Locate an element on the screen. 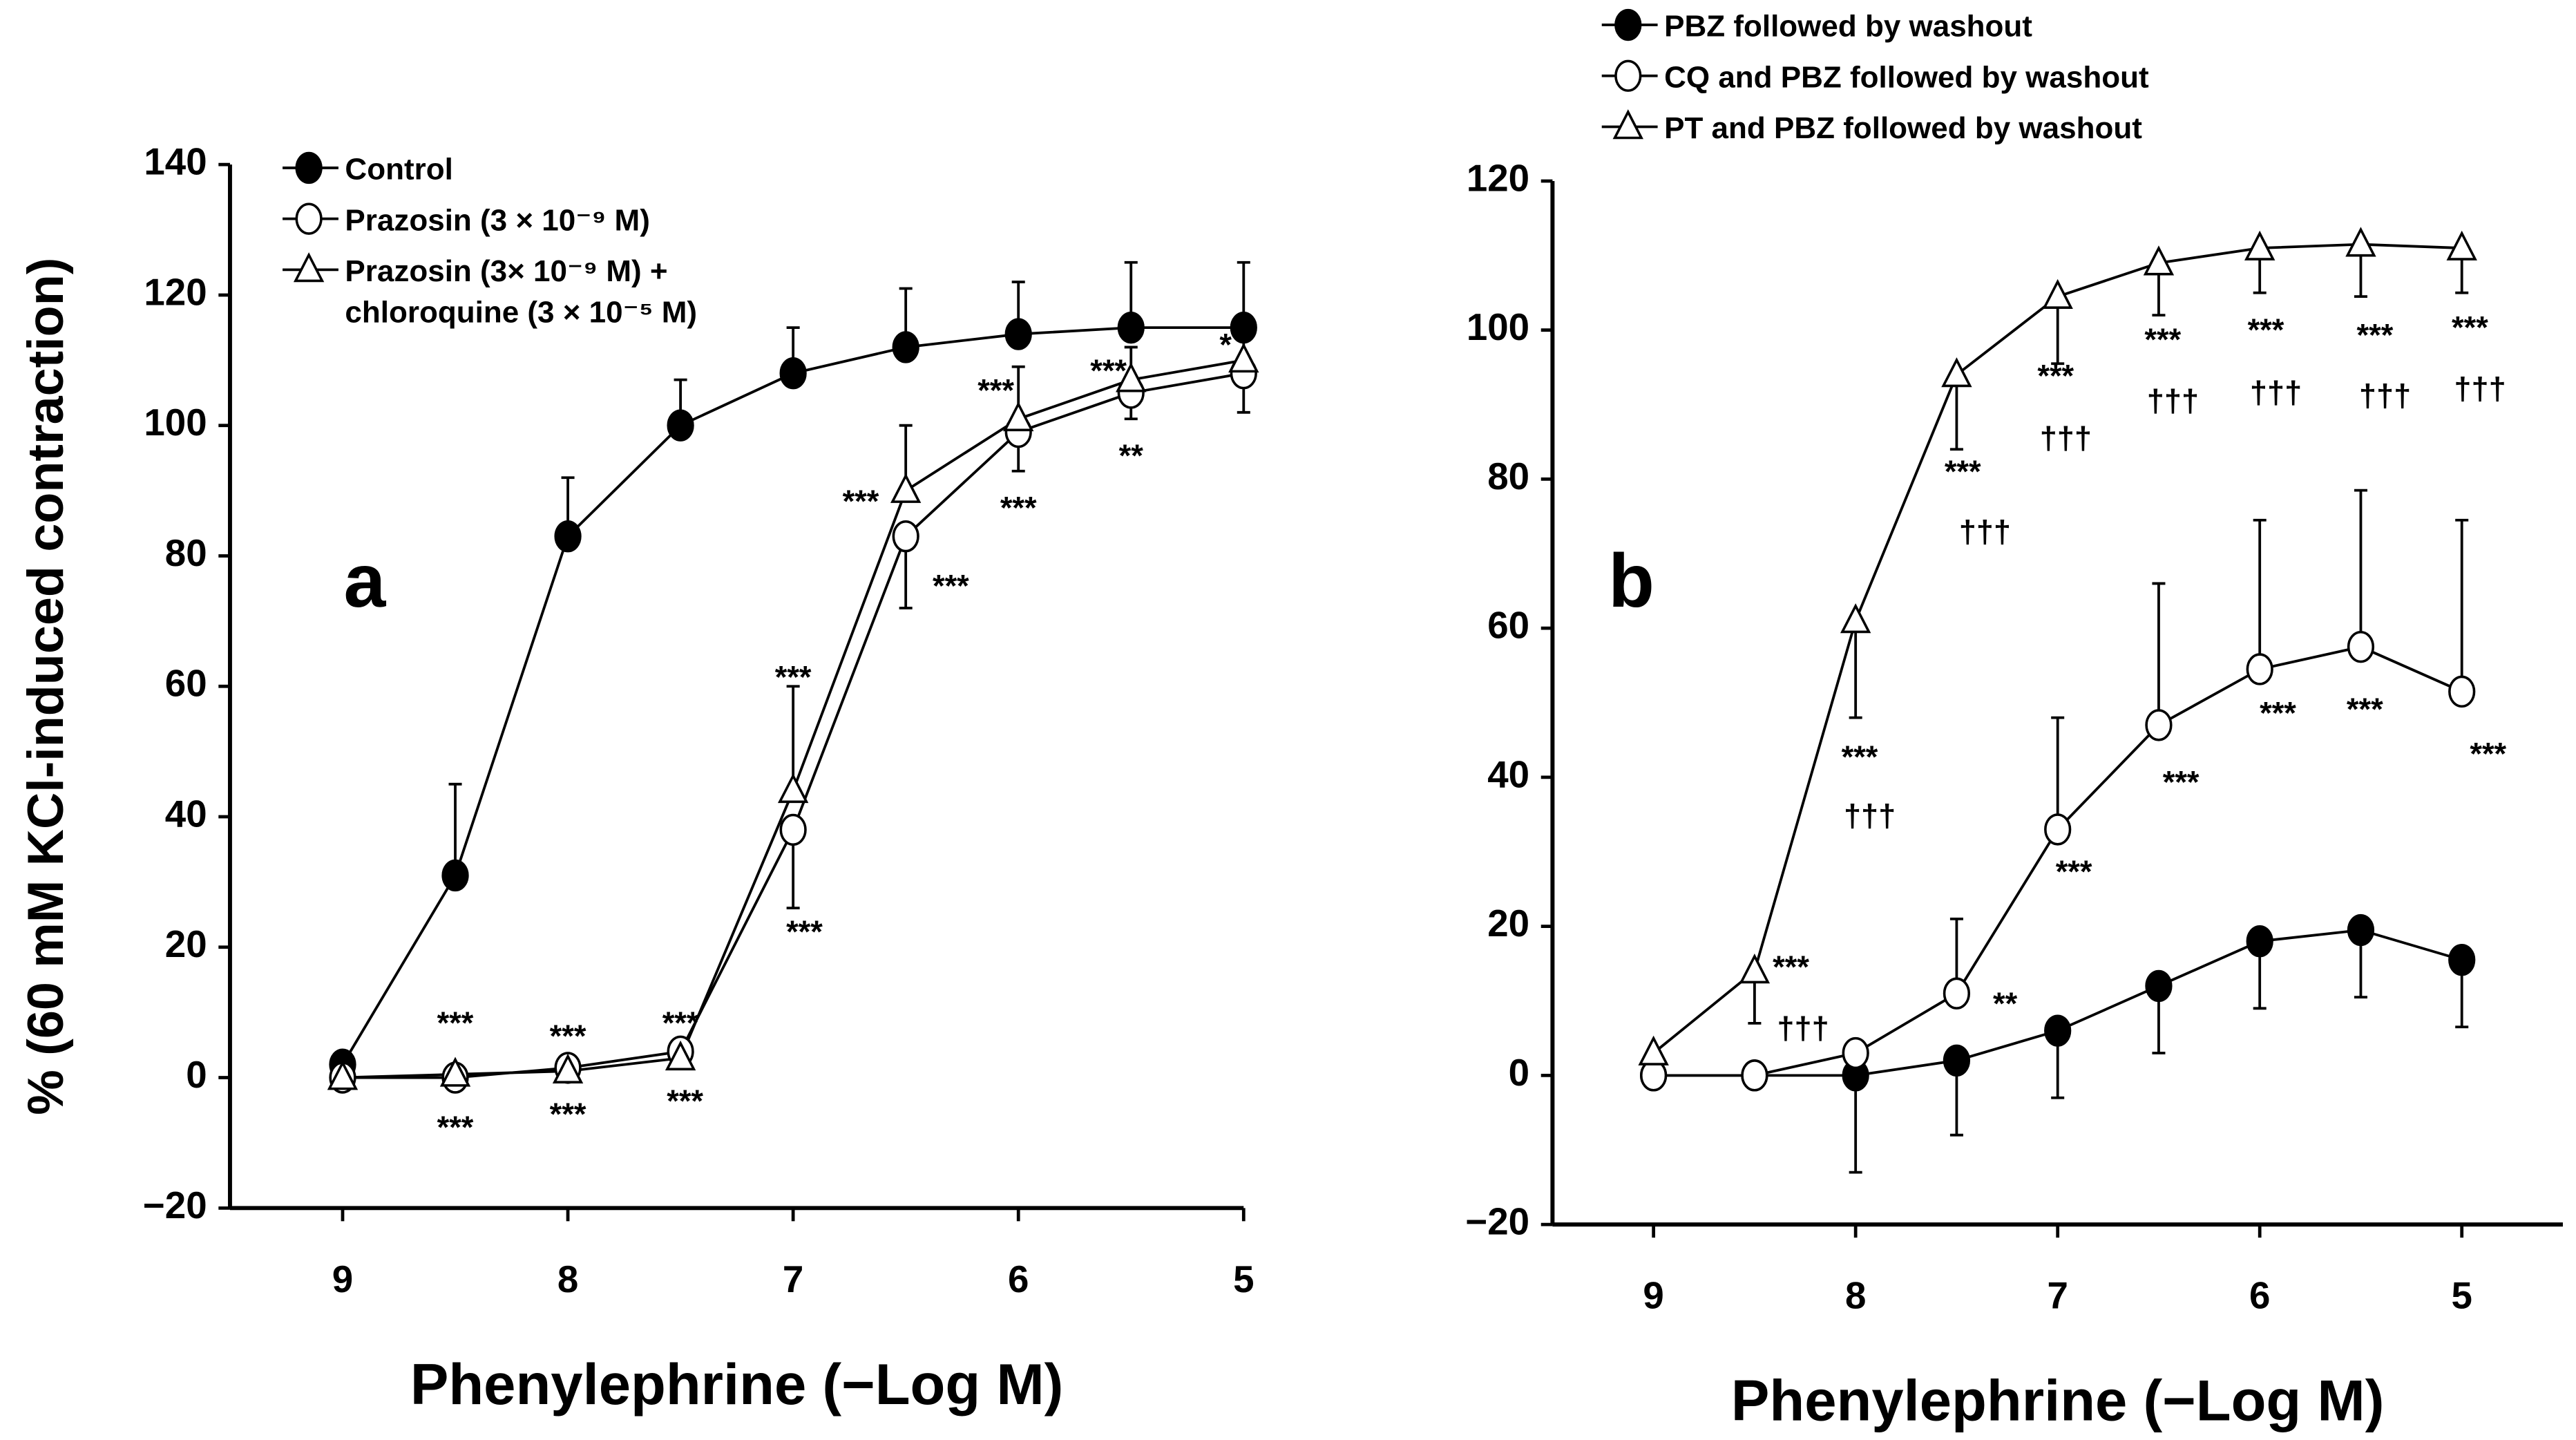  legend-entry: Control is located at coordinates (399, 169).